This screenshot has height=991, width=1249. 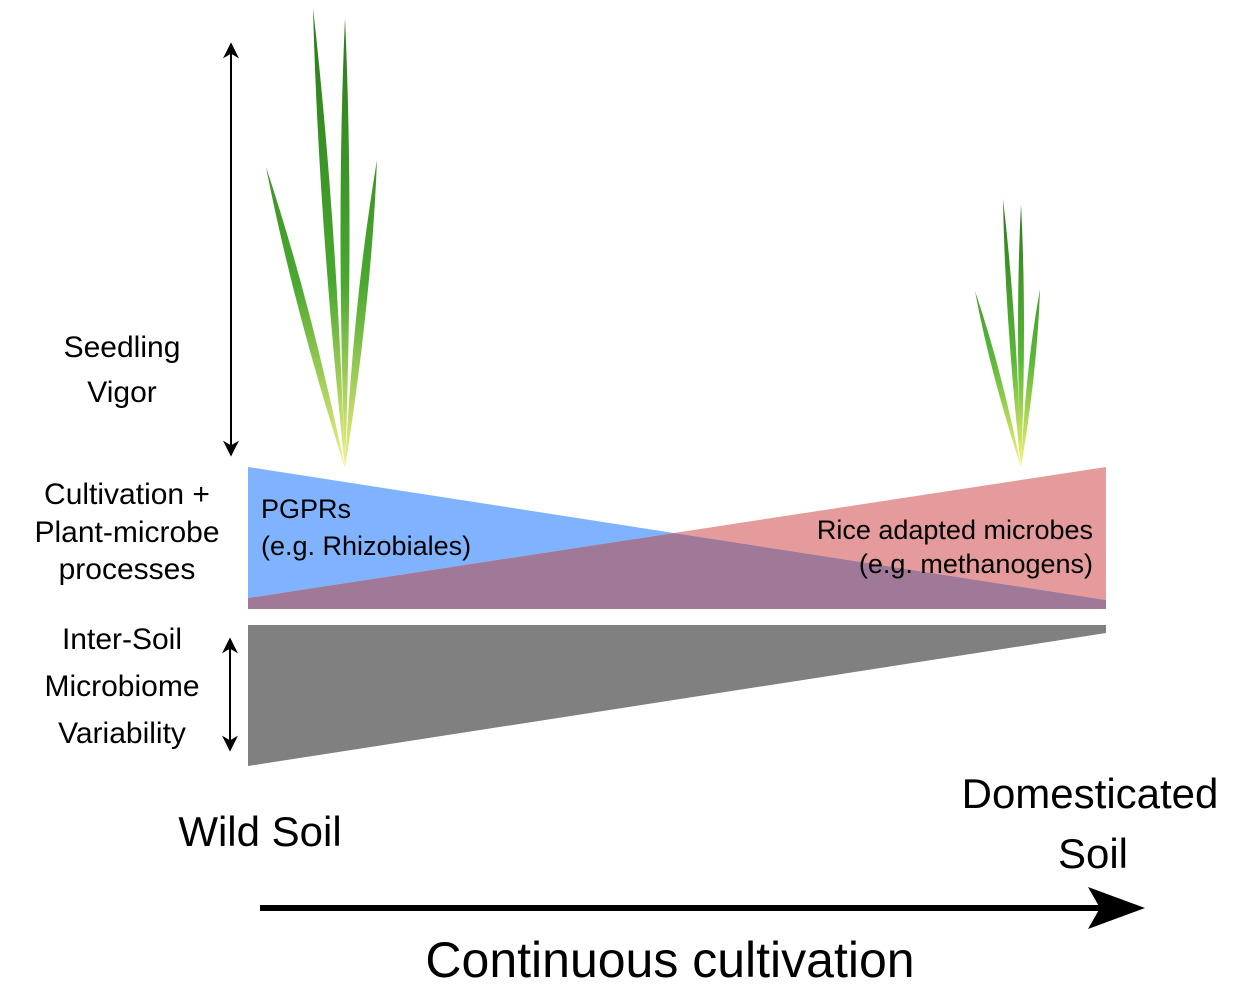 I want to click on label: Soil, so click(x=1093, y=853).